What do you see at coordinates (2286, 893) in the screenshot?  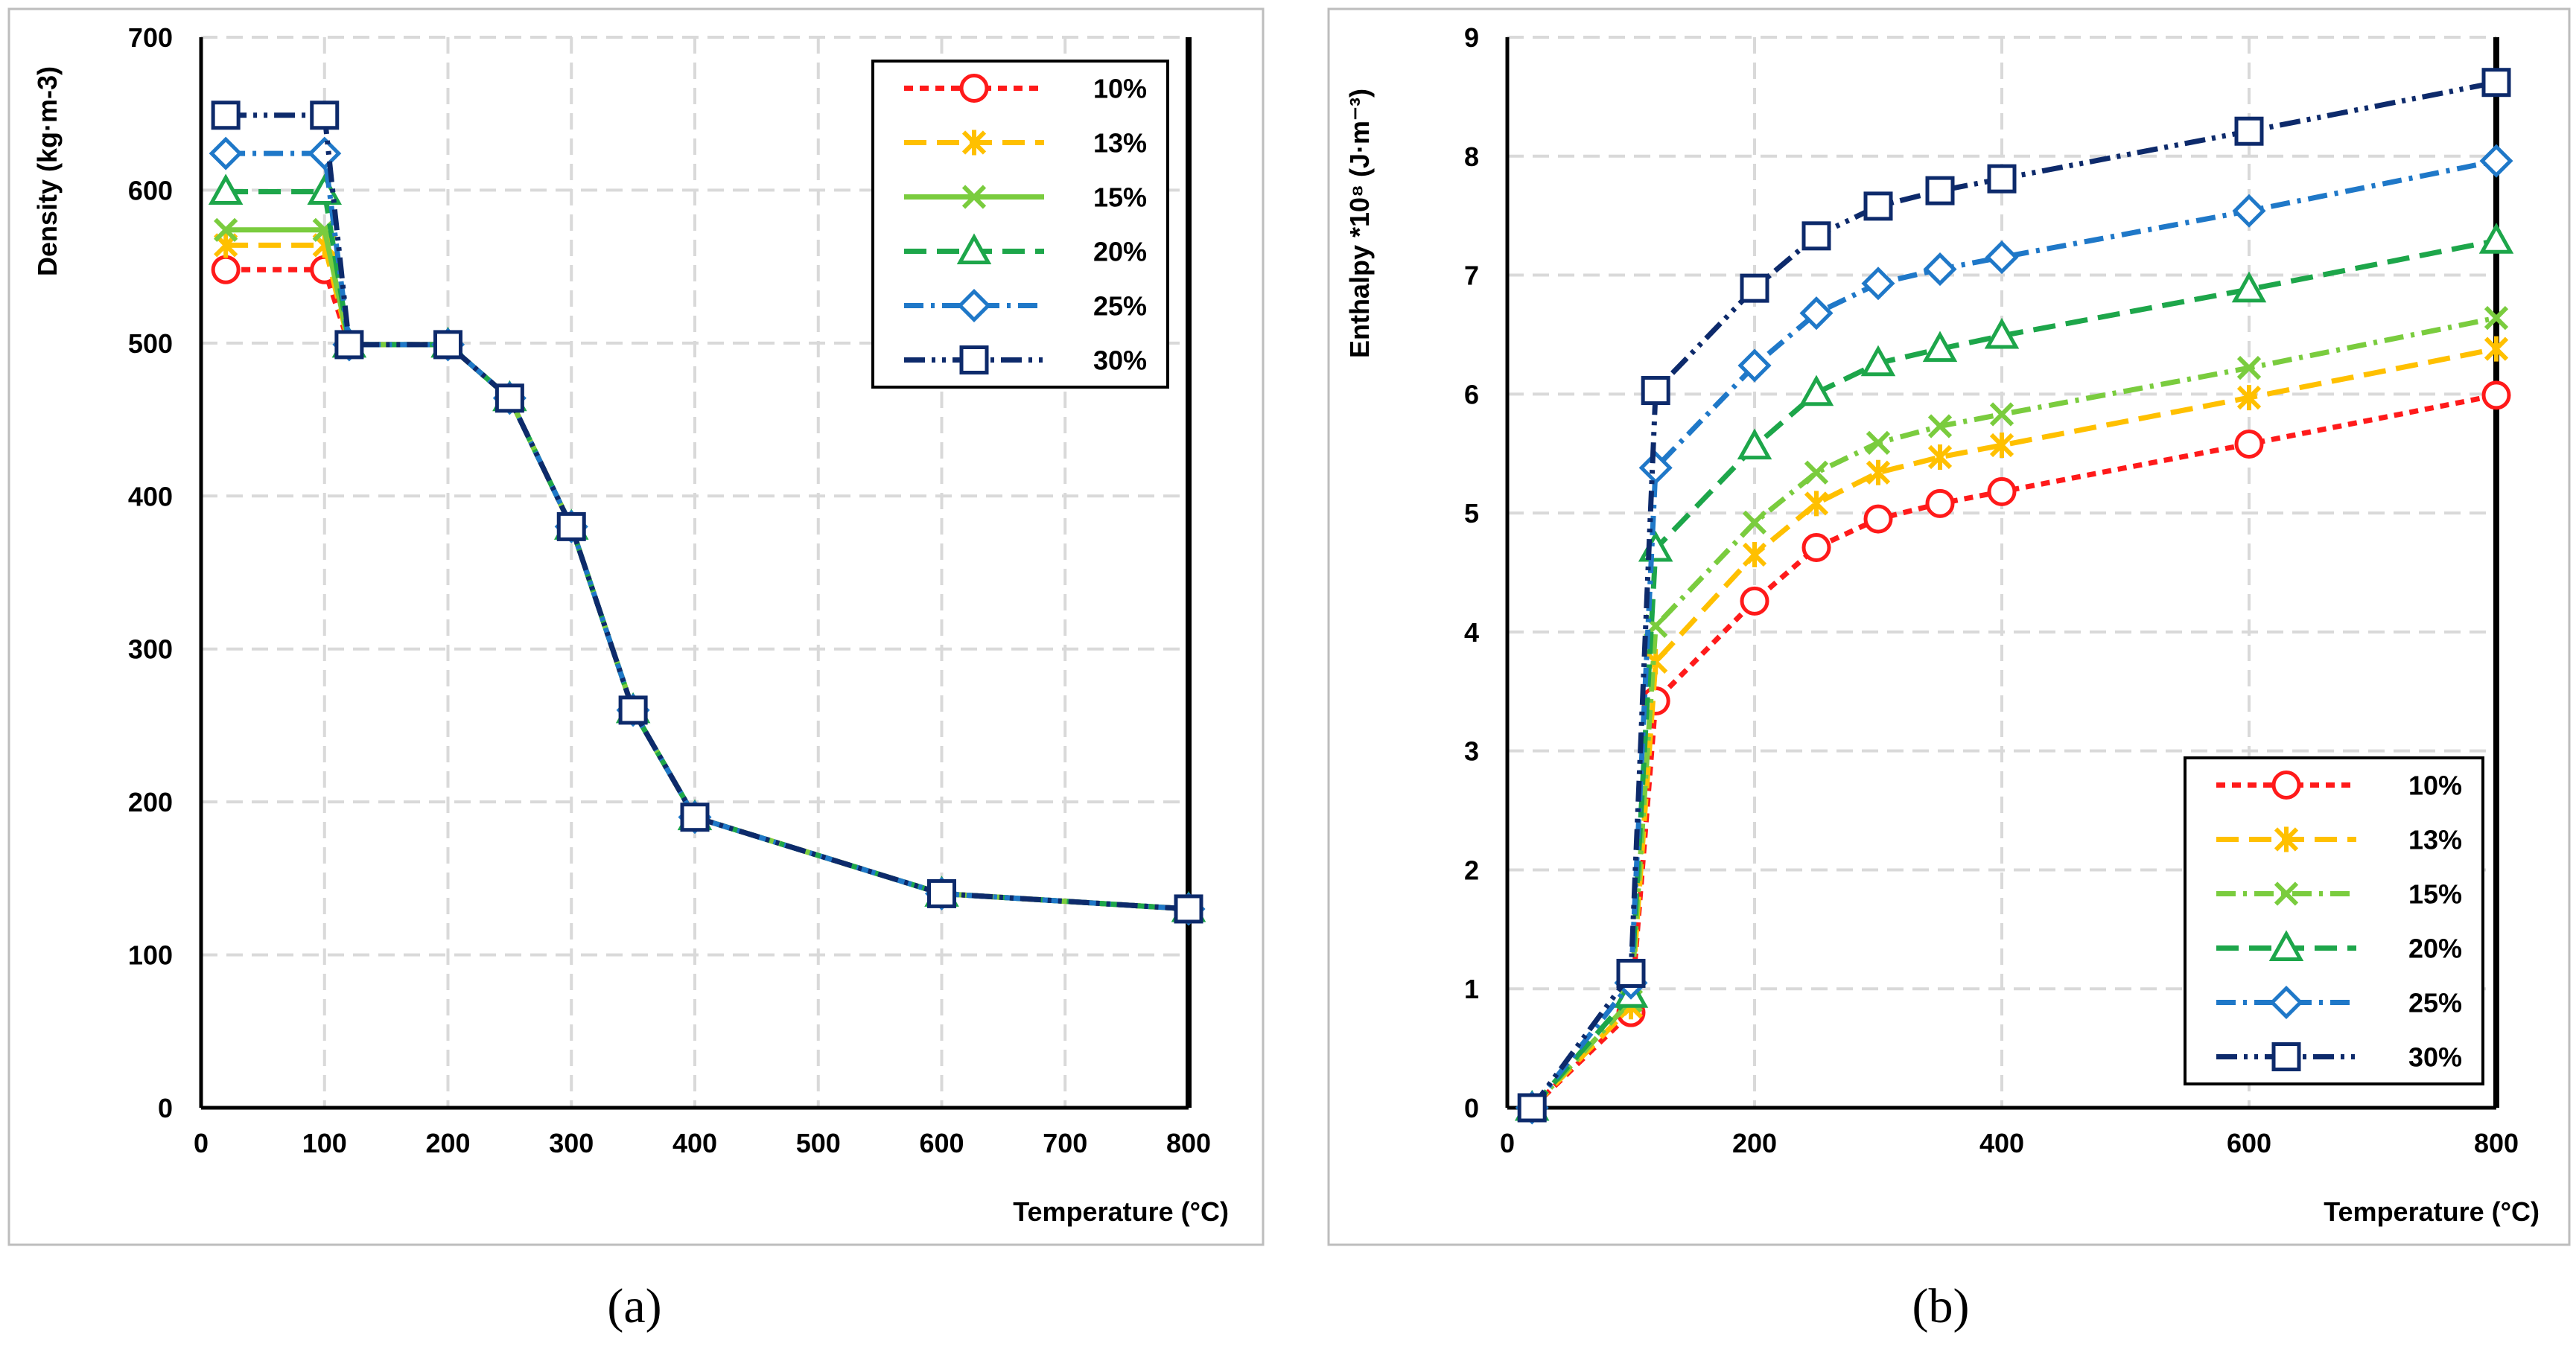 I see `panel-b-legend-marker-15%` at bounding box center [2286, 893].